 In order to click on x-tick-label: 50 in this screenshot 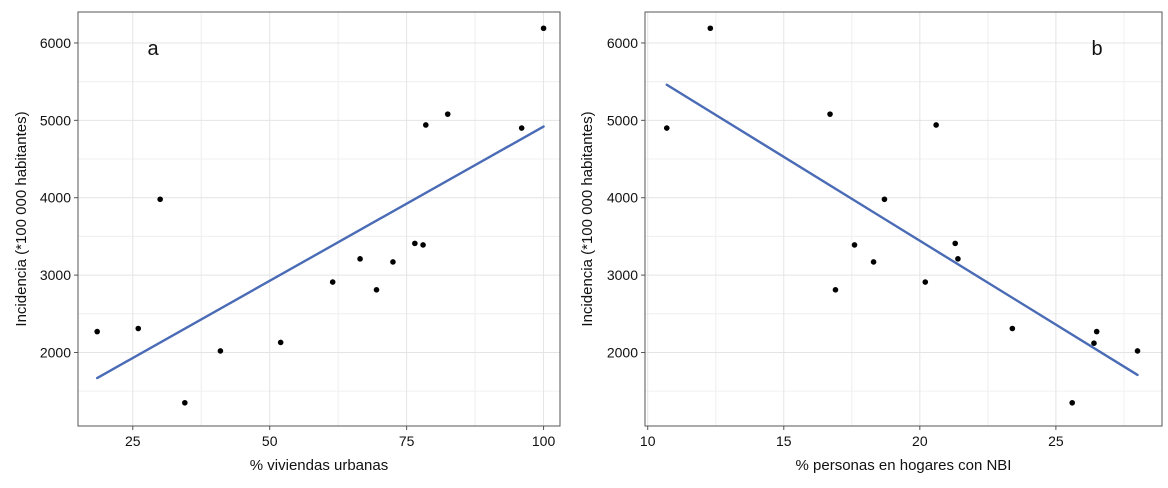, I will do `click(270, 441)`.